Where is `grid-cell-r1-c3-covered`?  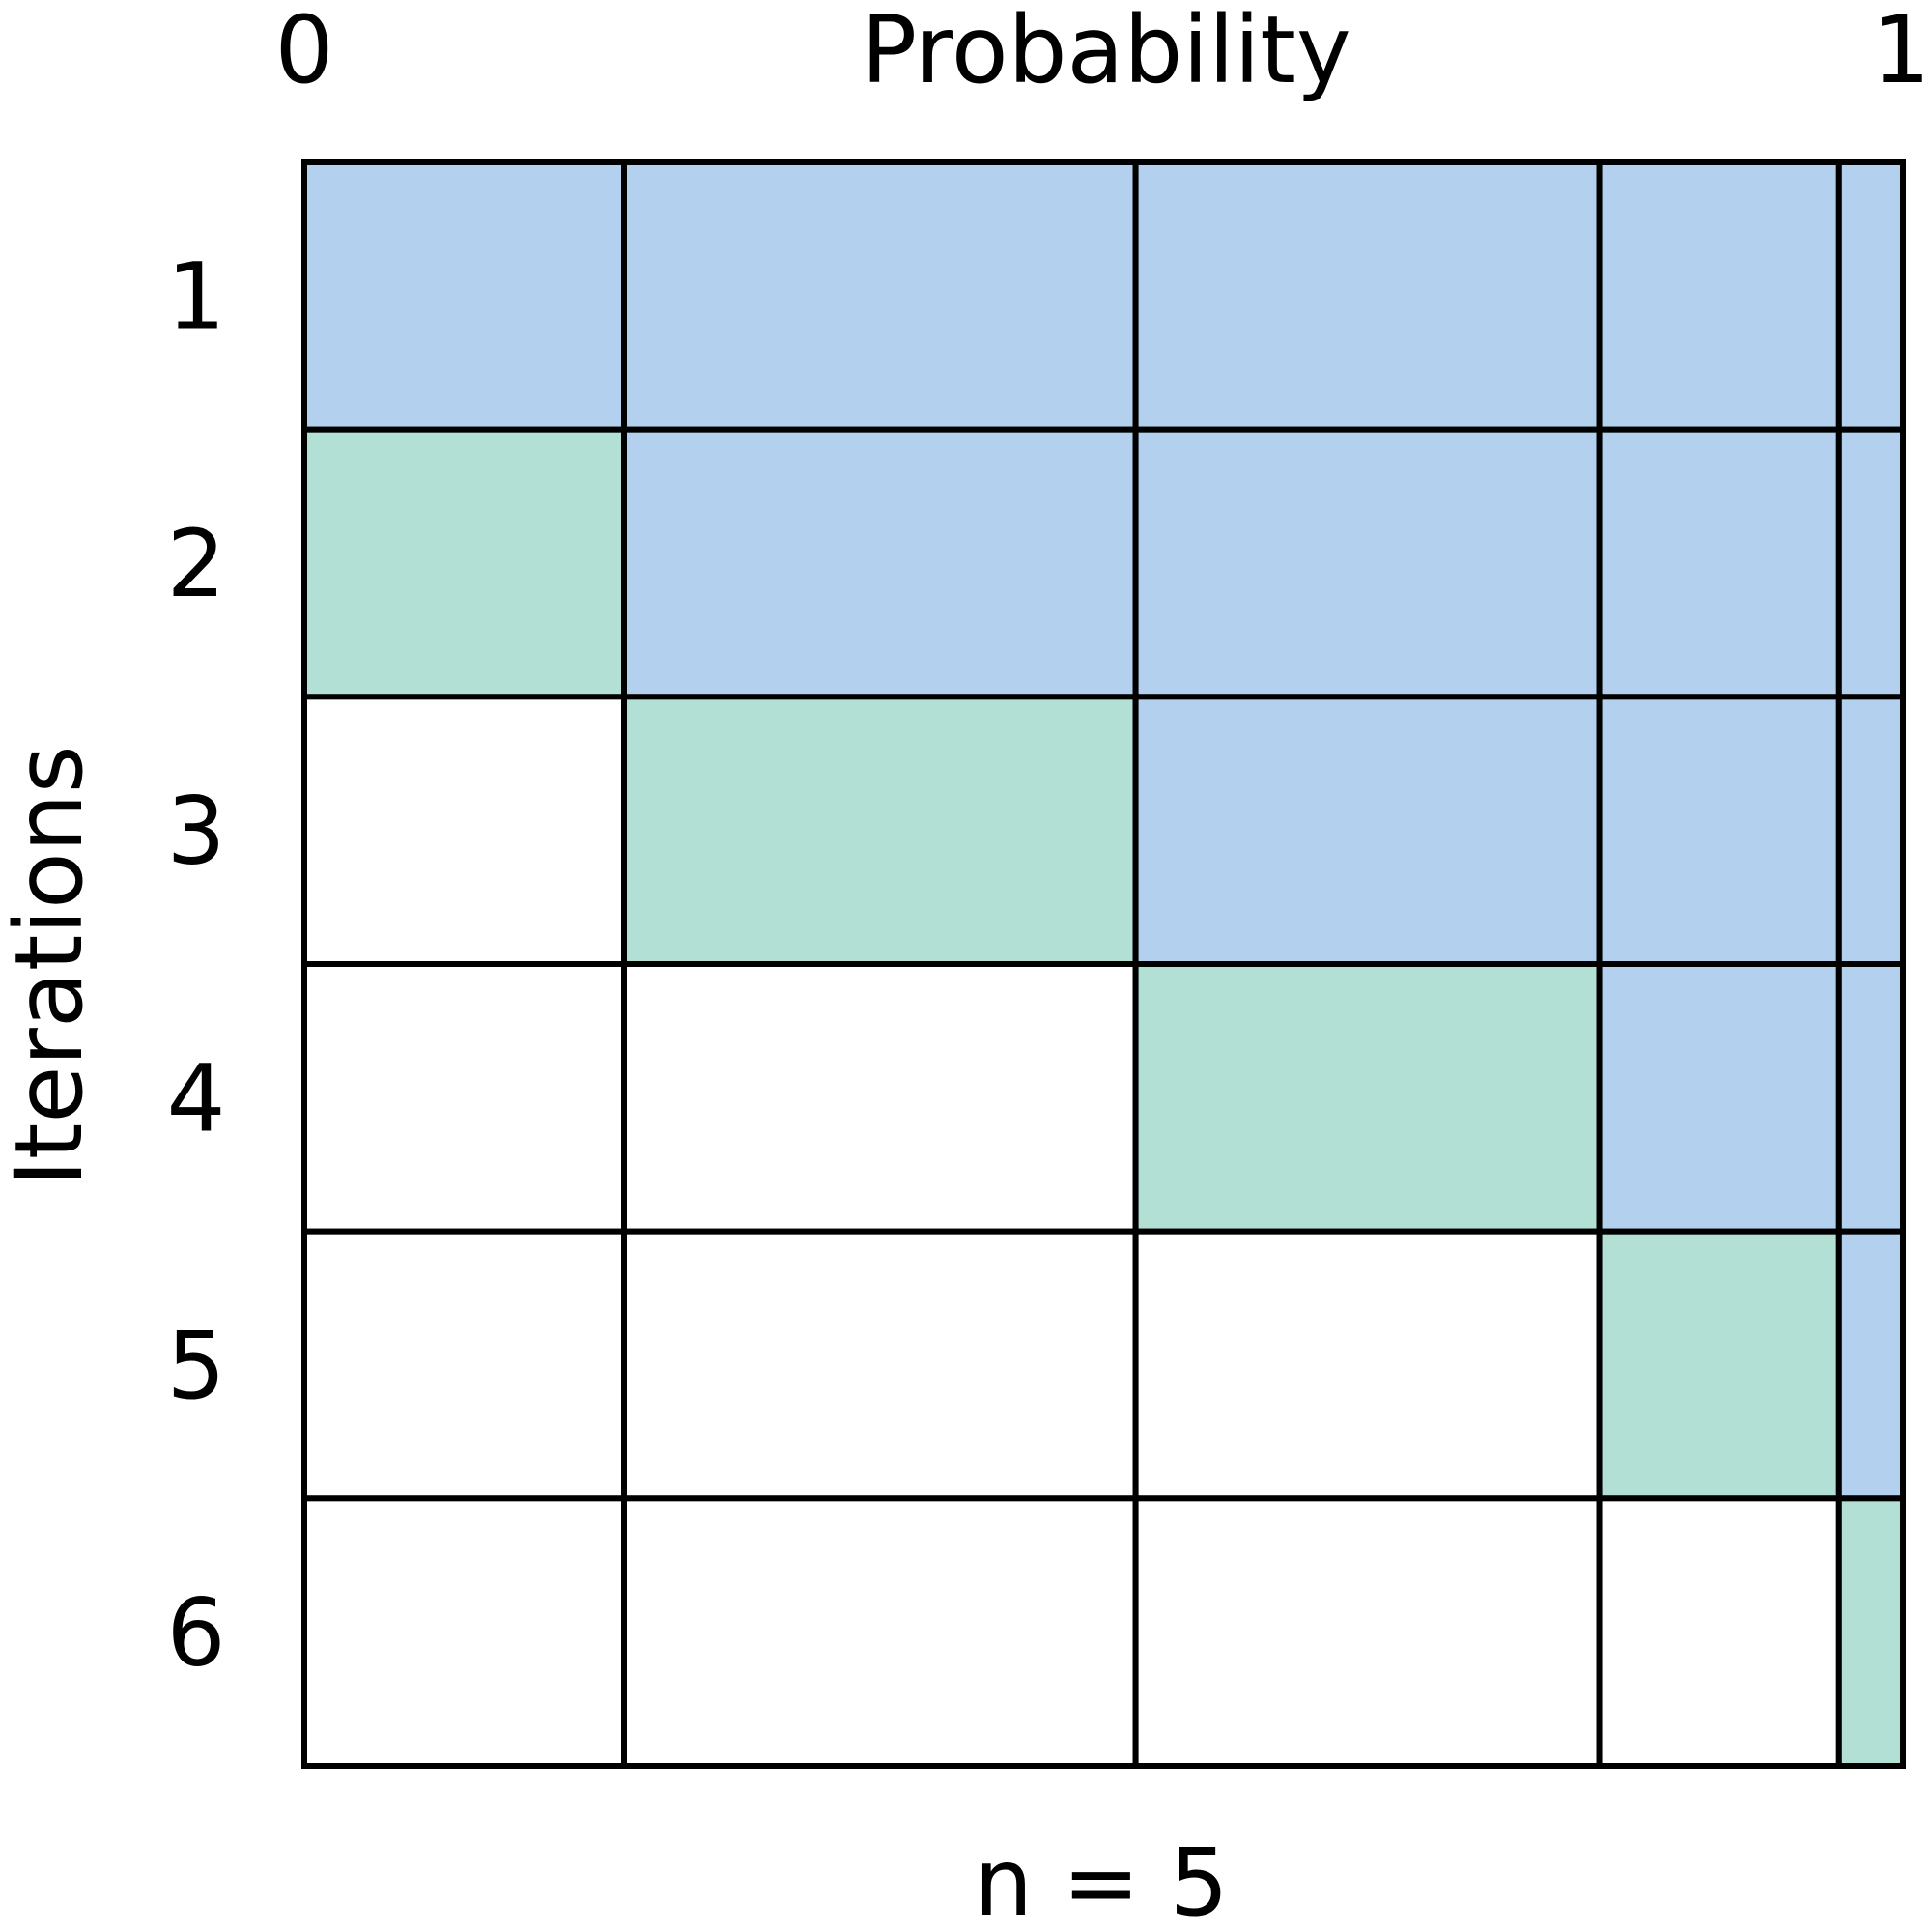
grid-cell-r1-c3-covered is located at coordinates (1367, 296).